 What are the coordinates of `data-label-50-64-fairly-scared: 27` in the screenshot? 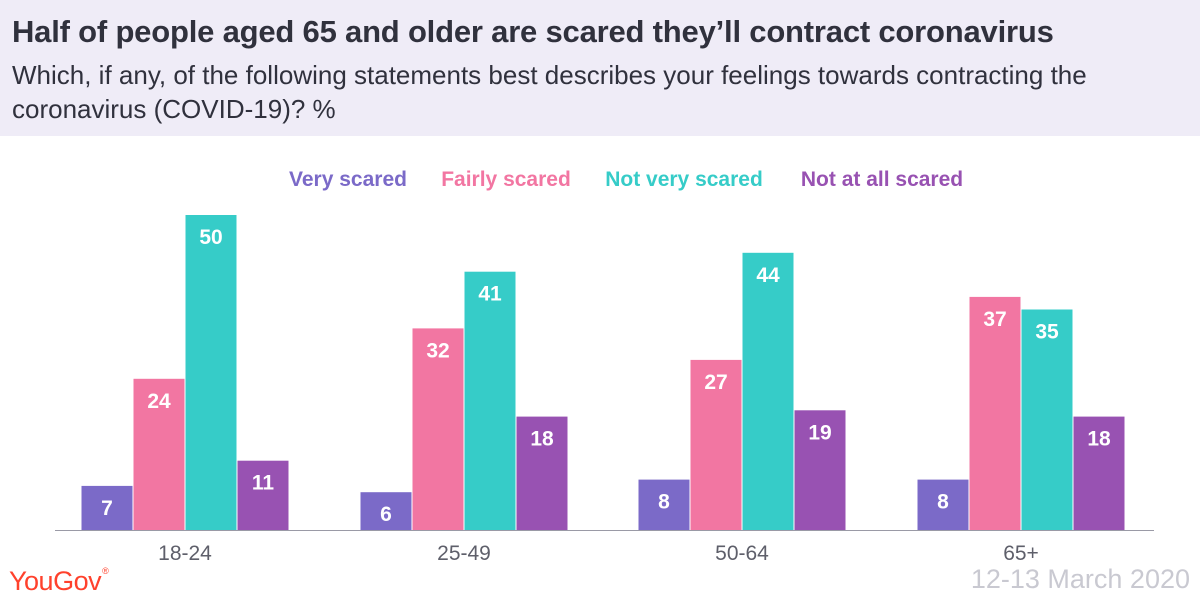 It's located at (715, 382).